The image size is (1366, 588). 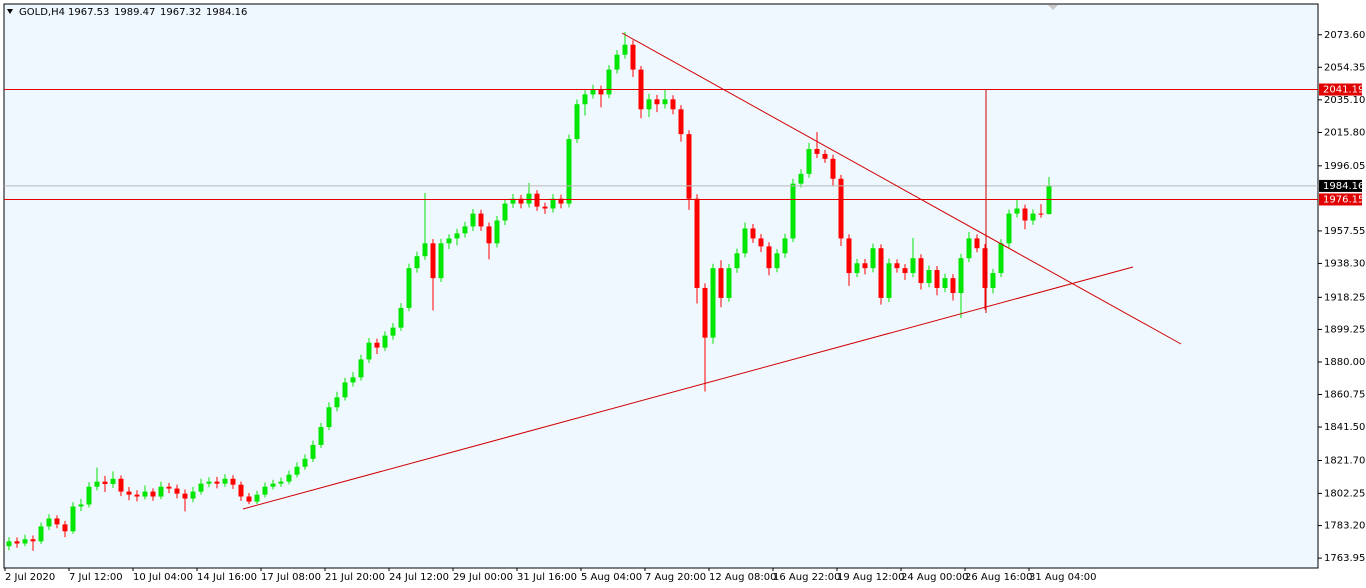 I want to click on y-tick-label: 1996.05, so click(x=1344, y=166).